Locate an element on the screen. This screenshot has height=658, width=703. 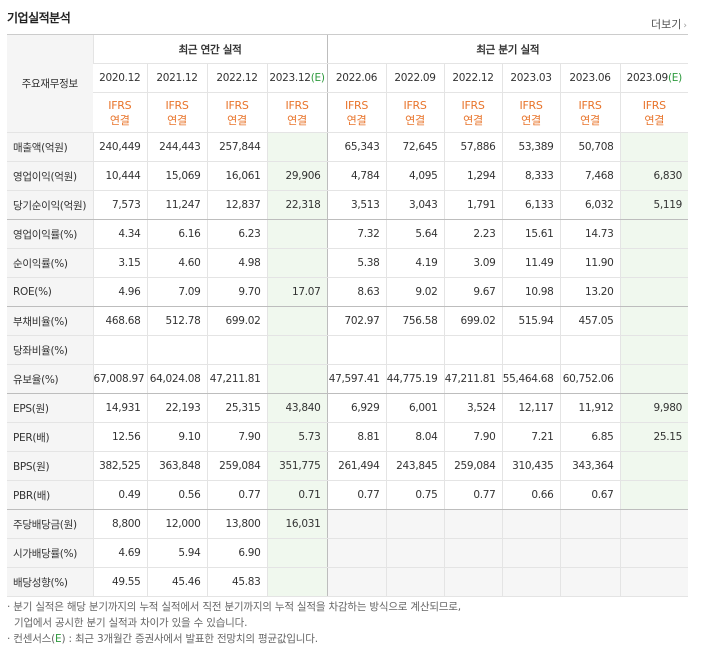
table-cell: 8,333 is located at coordinates (530, 176).